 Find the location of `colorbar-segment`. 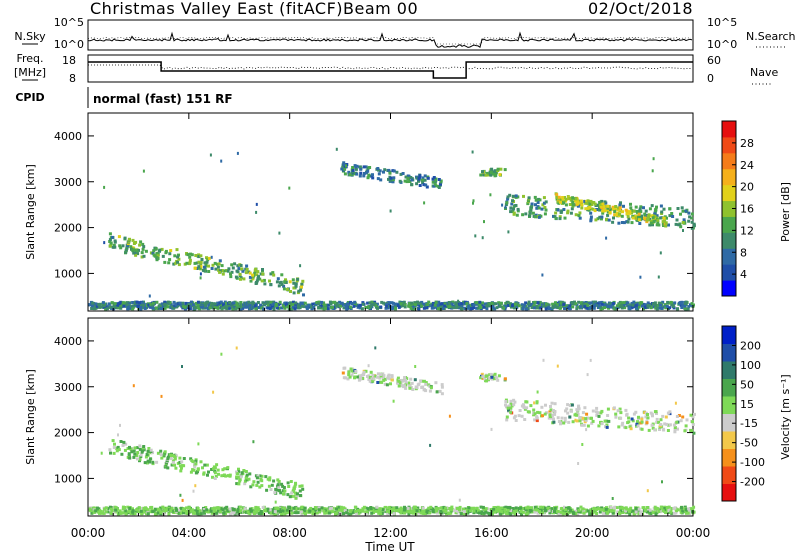

colorbar-segment is located at coordinates (729, 272).